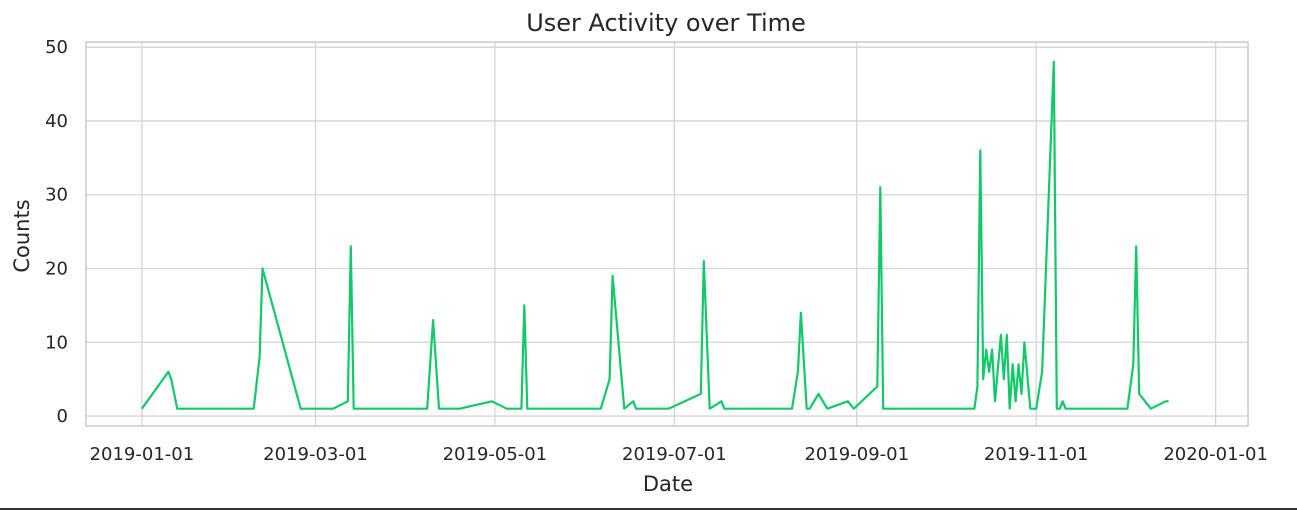 The image size is (1297, 510). Describe the element at coordinates (56, 47) in the screenshot. I see `y-tick-label: 50` at that location.